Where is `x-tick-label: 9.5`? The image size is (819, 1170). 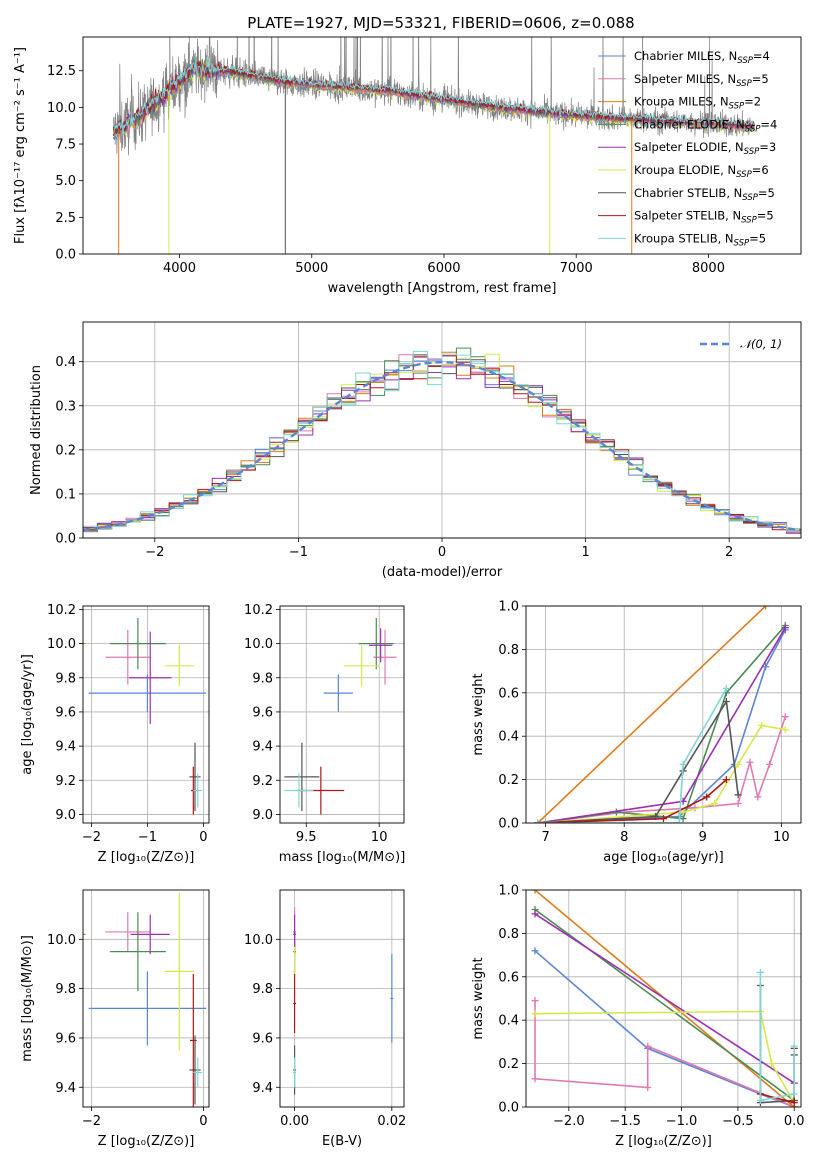
x-tick-label: 9.5 is located at coordinates (306, 837).